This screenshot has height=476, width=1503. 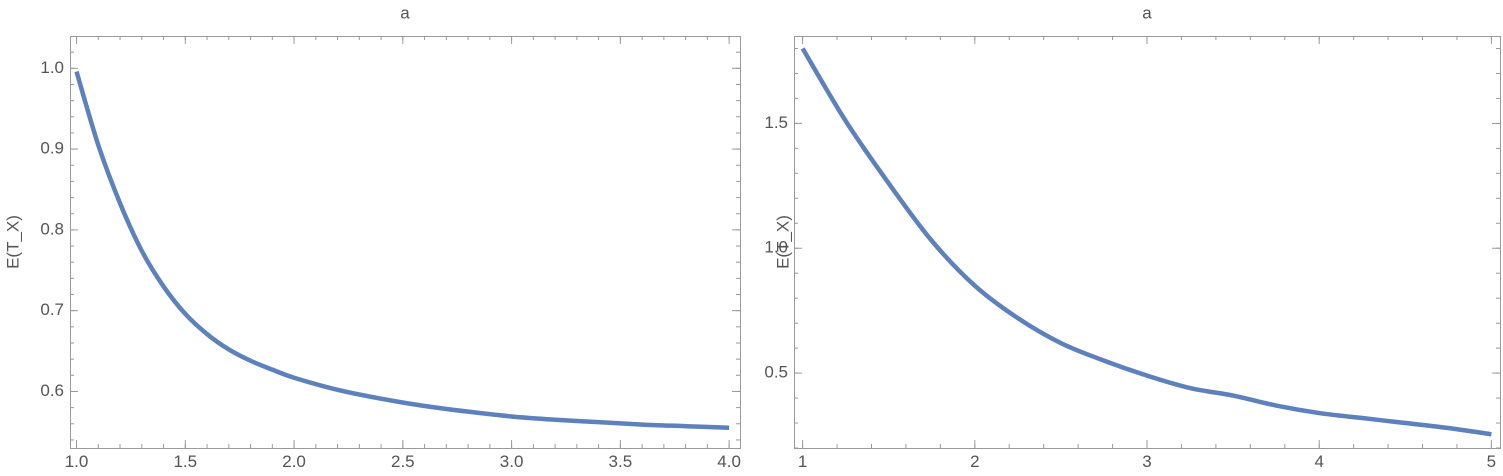 I want to click on y-tick-label: 0.7, so click(x=52, y=309).